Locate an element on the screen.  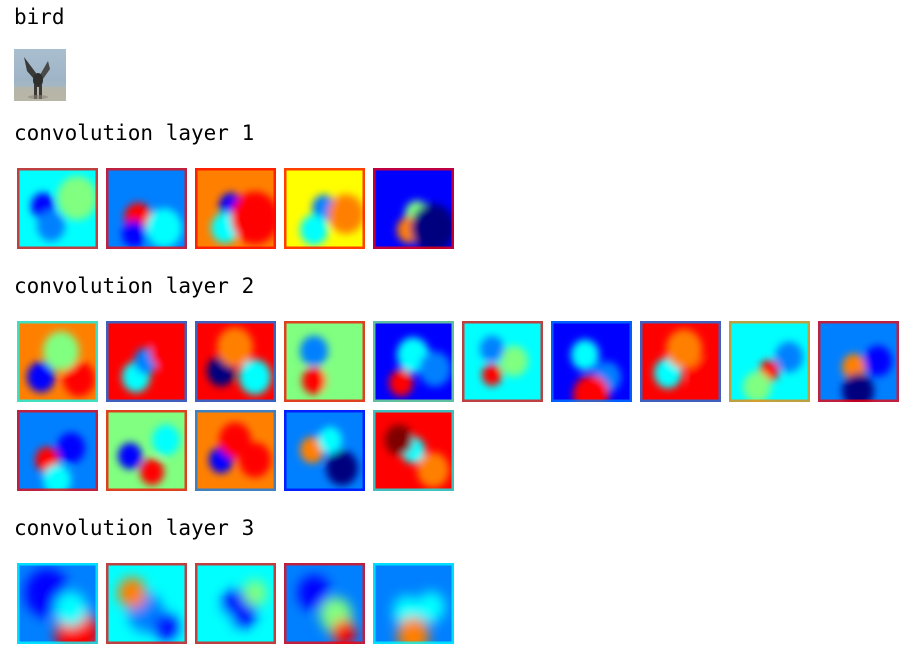
layer-2-title: convolution layer 2 is located at coordinates (134, 286).